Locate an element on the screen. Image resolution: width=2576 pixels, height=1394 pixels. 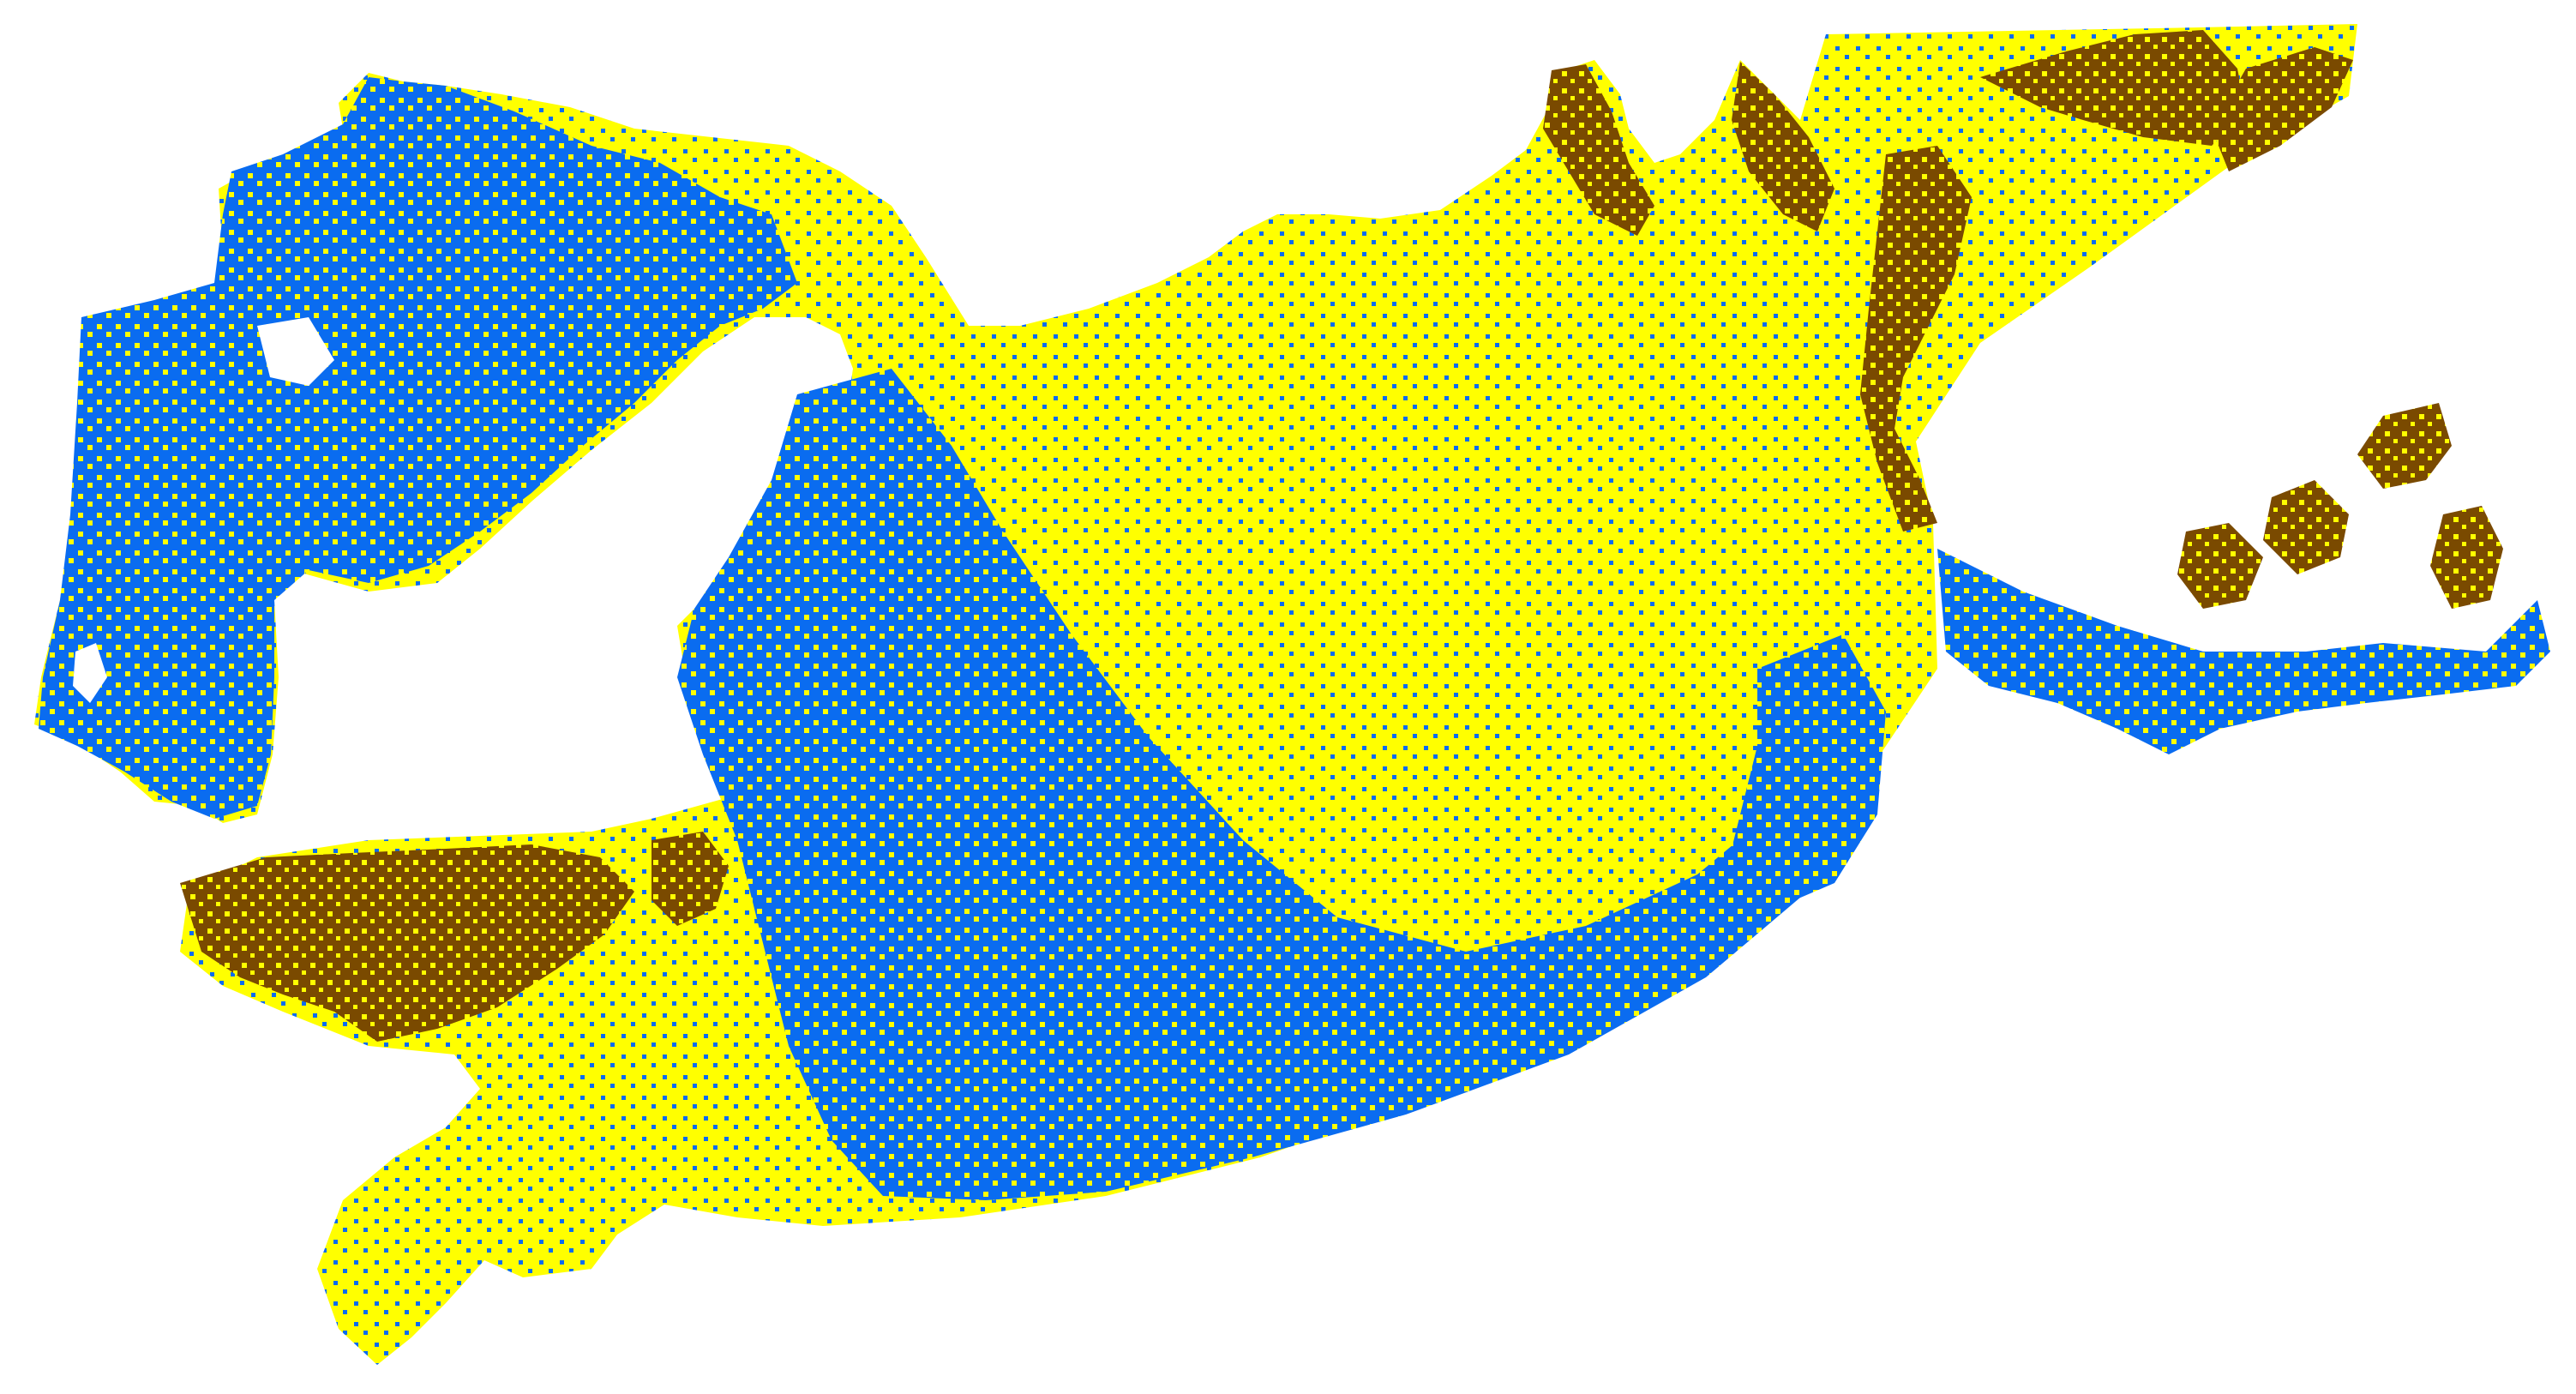
brown-west-region is located at coordinates (407, 943).